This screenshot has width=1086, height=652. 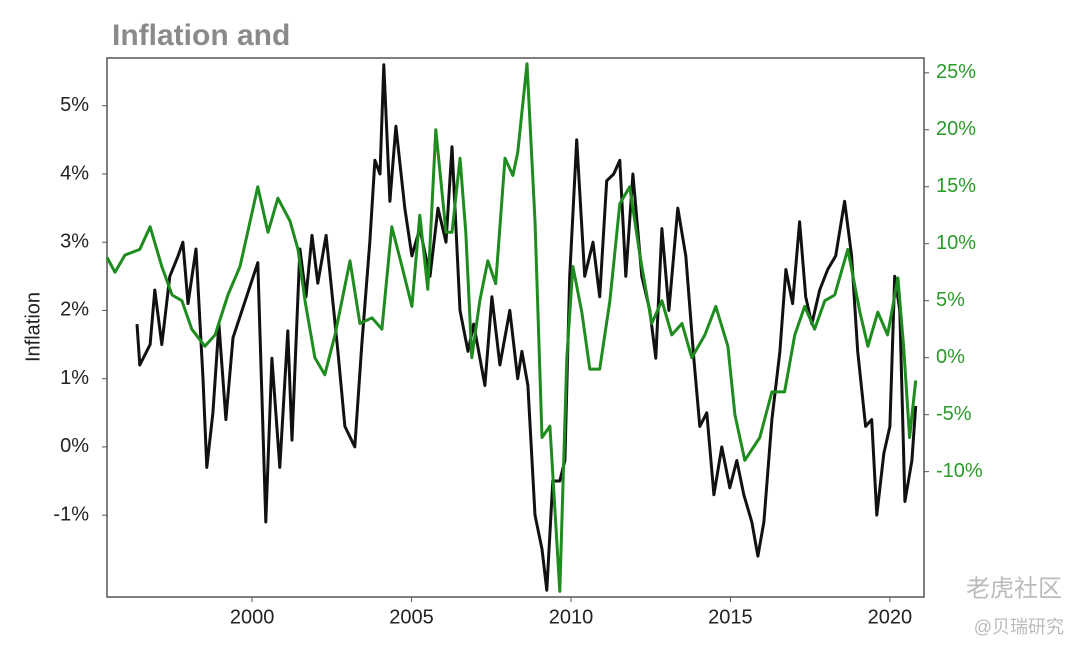 What do you see at coordinates (956, 243) in the screenshot?
I see `y2-tick-label: 10%` at bounding box center [956, 243].